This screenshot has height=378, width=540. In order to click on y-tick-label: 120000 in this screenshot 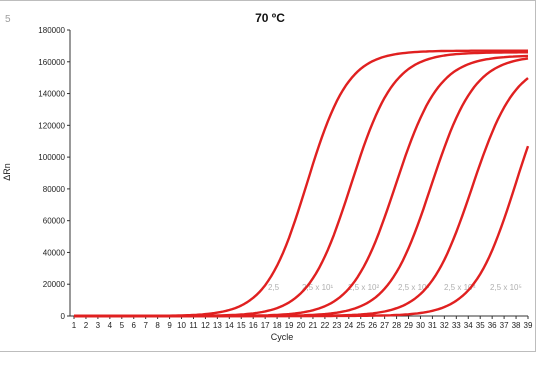, I will do `click(51, 125)`.